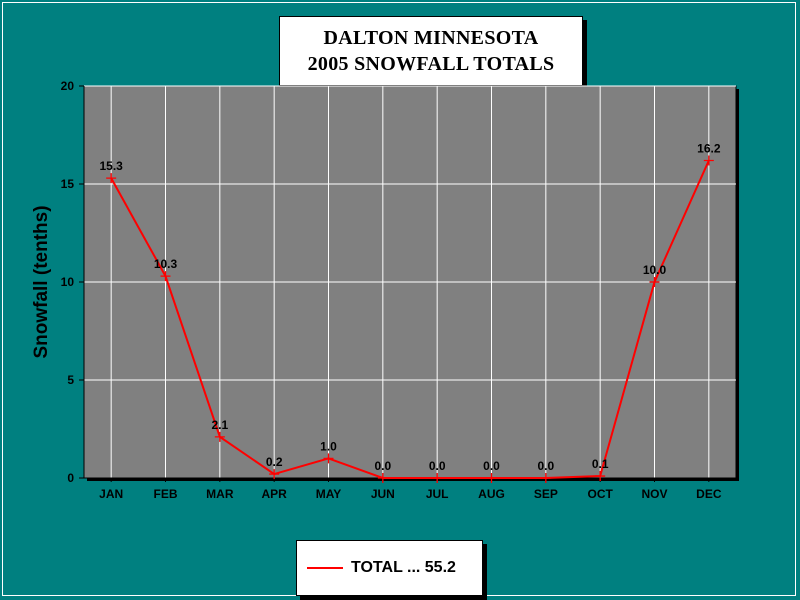  Describe the element at coordinates (68, 184) in the screenshot. I see `y-tick-label: 15` at that location.